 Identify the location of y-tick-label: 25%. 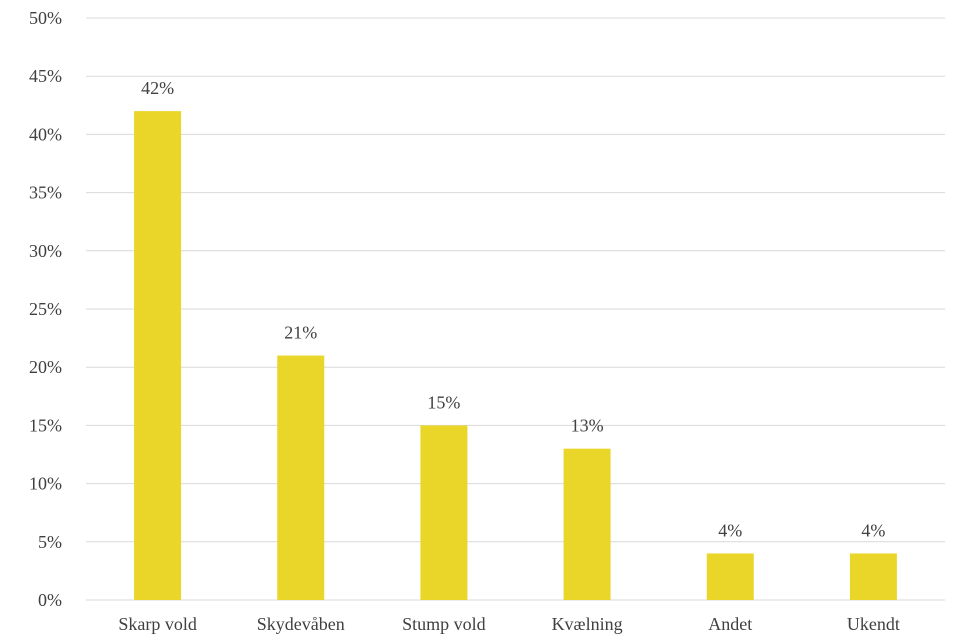
(45, 309).